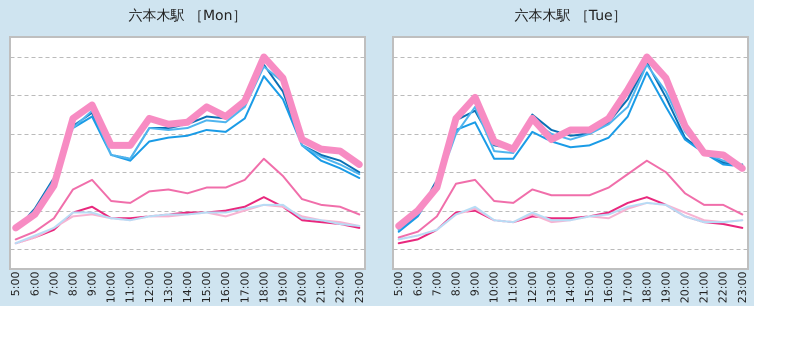 The height and width of the screenshot is (349, 800). What do you see at coordinates (570, 16) in the screenshot?
I see `chart-title: 六本木駅 ［Tue］` at bounding box center [570, 16].